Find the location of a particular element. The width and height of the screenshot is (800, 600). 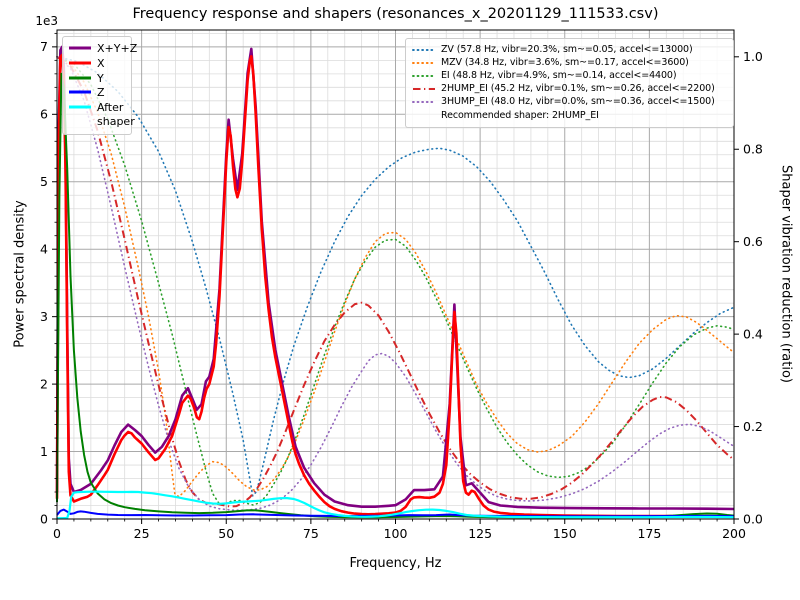

y-left-tick-label: 3 is located at coordinates (44, 316).